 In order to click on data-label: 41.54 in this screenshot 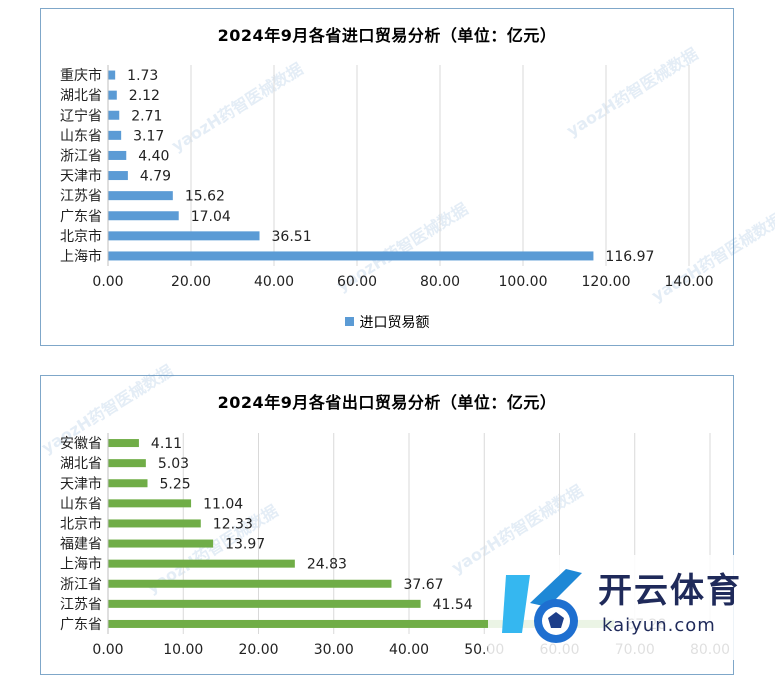, I will do `click(453, 605)`.